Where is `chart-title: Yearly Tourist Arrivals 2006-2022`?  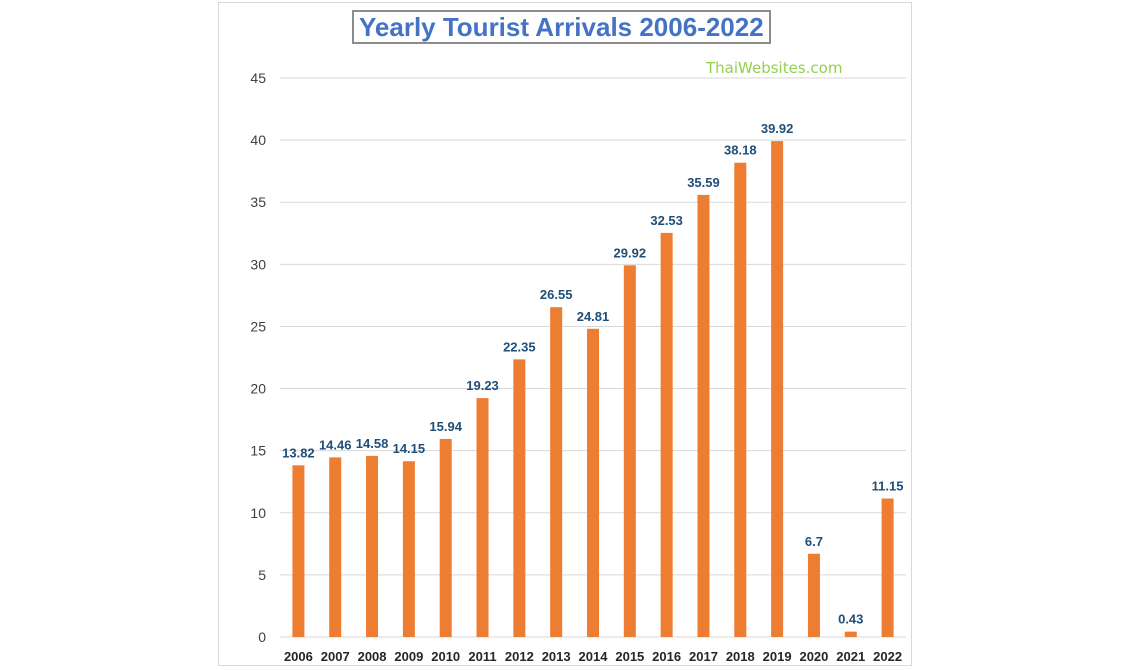
chart-title: Yearly Tourist Arrivals 2006-2022 is located at coordinates (561, 27).